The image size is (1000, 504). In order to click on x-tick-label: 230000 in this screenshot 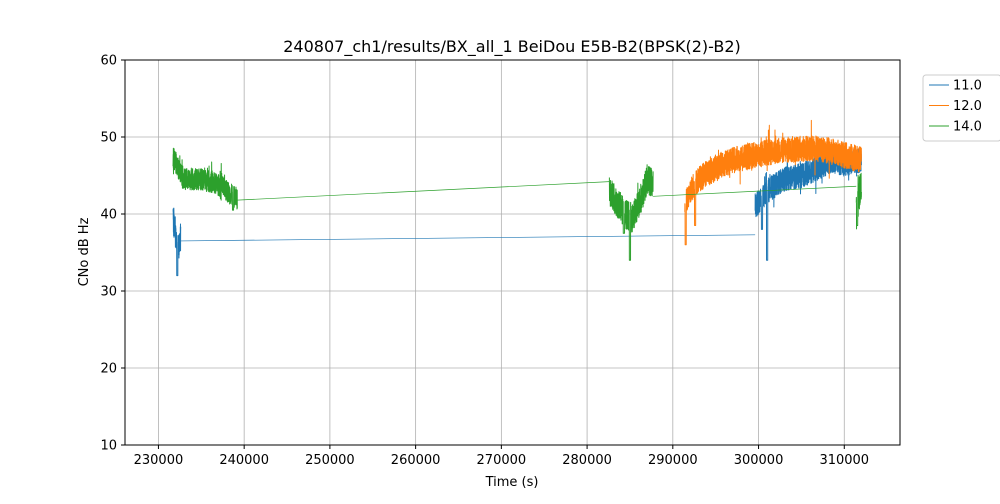, I will do `click(159, 460)`.